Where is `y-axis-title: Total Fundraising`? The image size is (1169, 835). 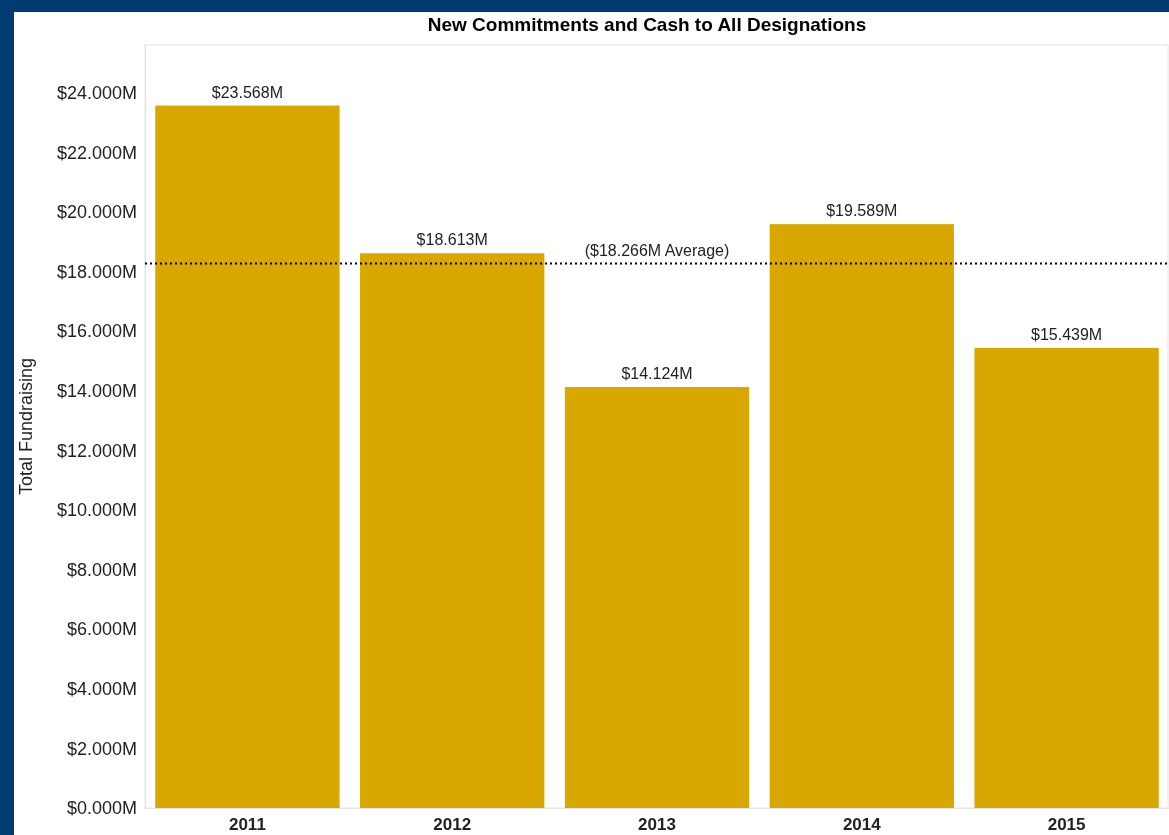
y-axis-title: Total Fundraising is located at coordinates (26, 426).